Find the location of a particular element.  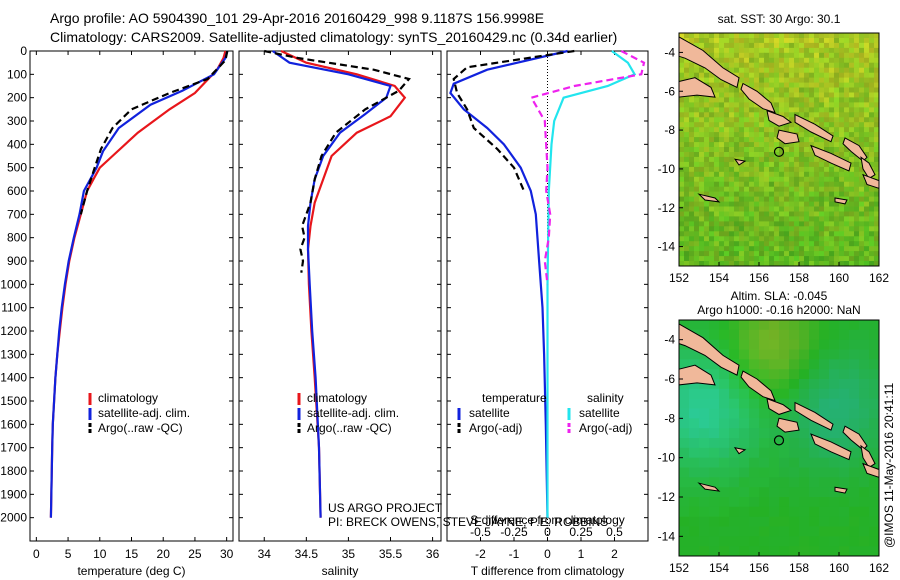

map-y-tick-label: -12 is located at coordinates (667, 497).